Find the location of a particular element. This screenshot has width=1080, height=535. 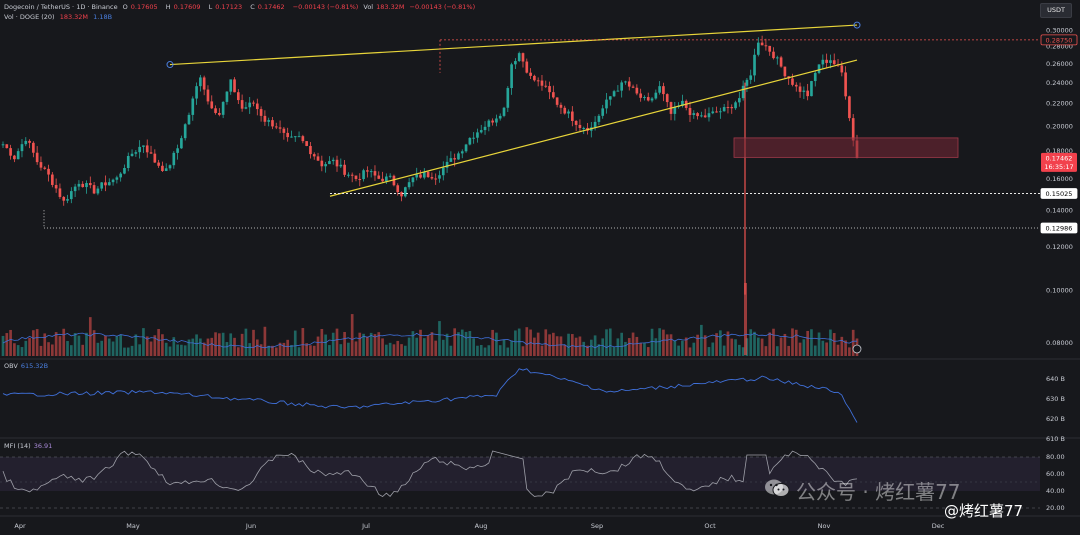

price-tag-support2: 0.12986 is located at coordinates (1059, 229).